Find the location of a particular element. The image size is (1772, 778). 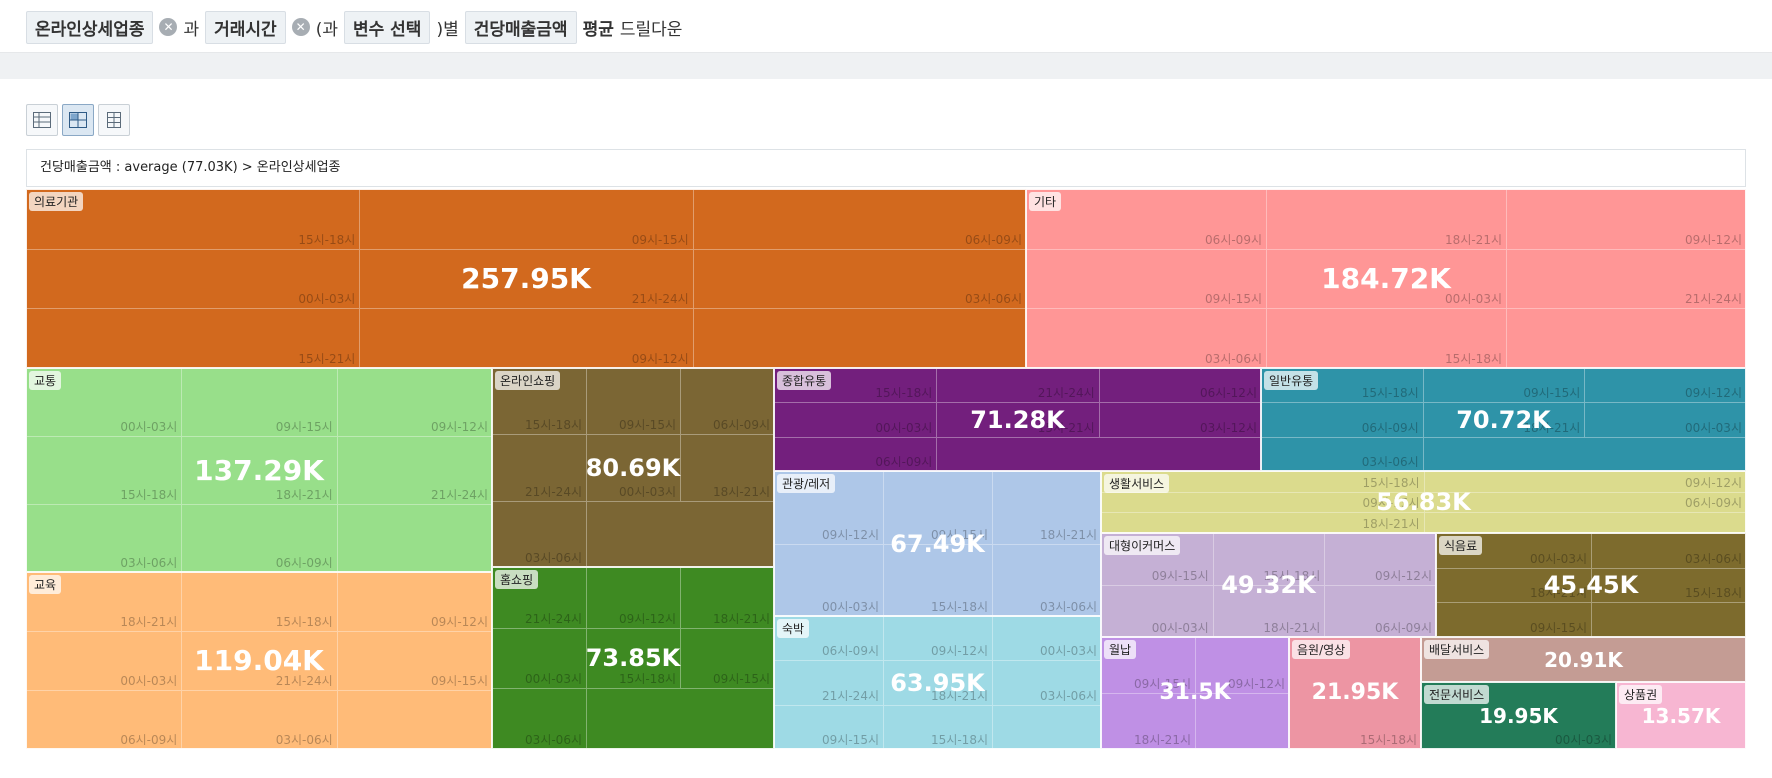

metric-chip: 건당매출금액 is located at coordinates (520, 27).